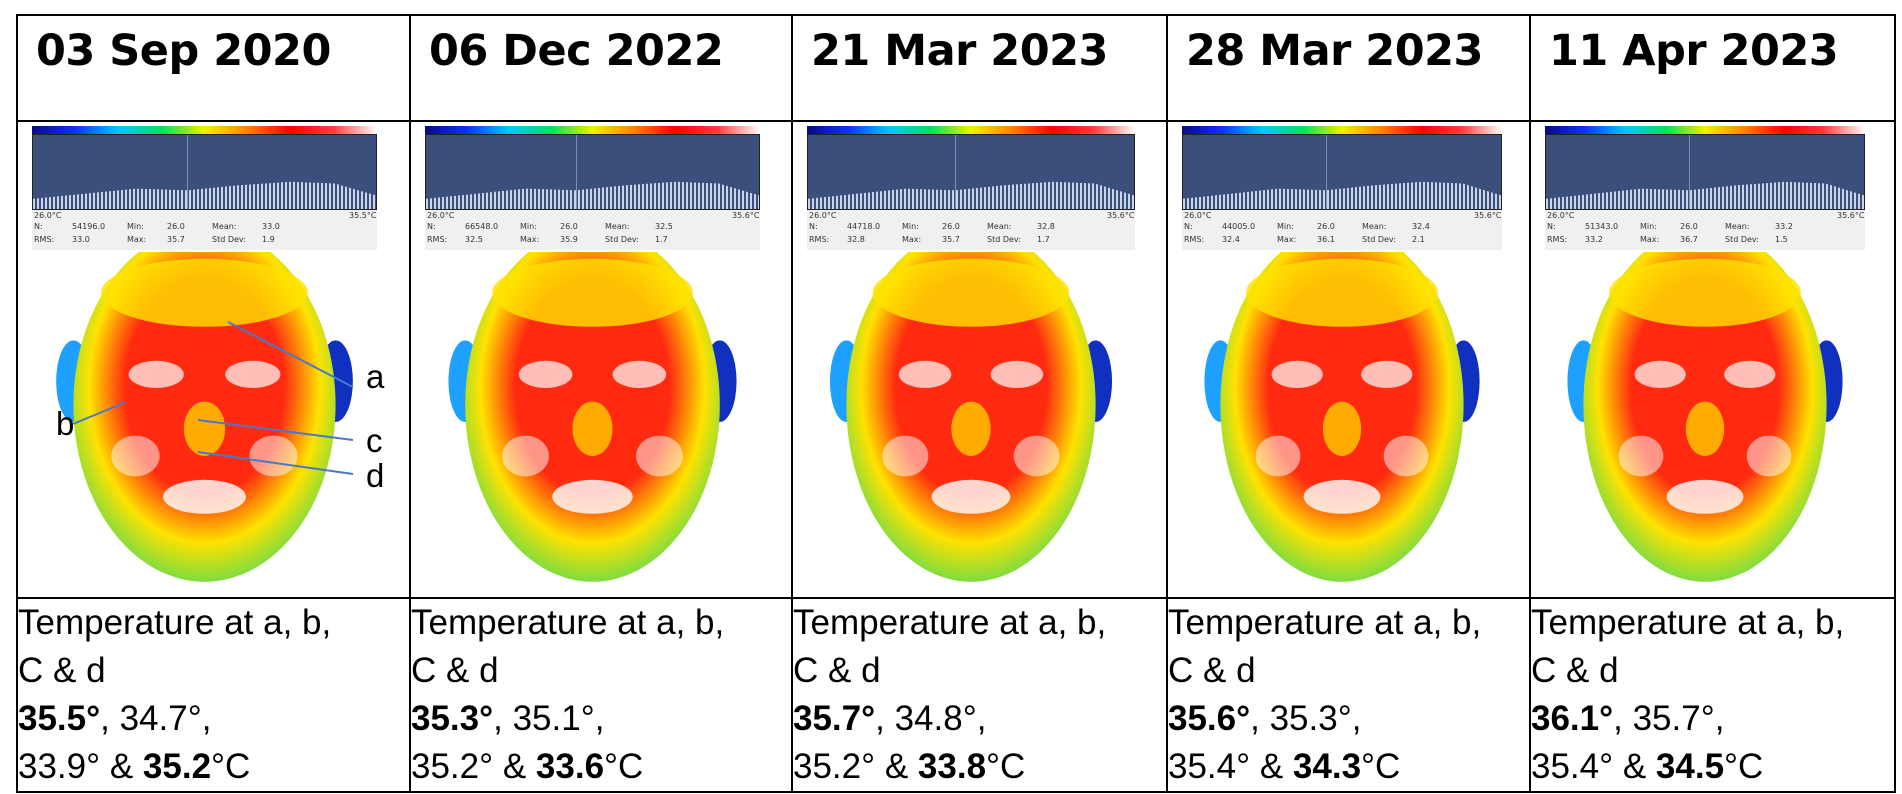 The width and height of the screenshot is (1902, 794). What do you see at coordinates (1046, 226) in the screenshot?
I see `stat-value: 32.8` at bounding box center [1046, 226].